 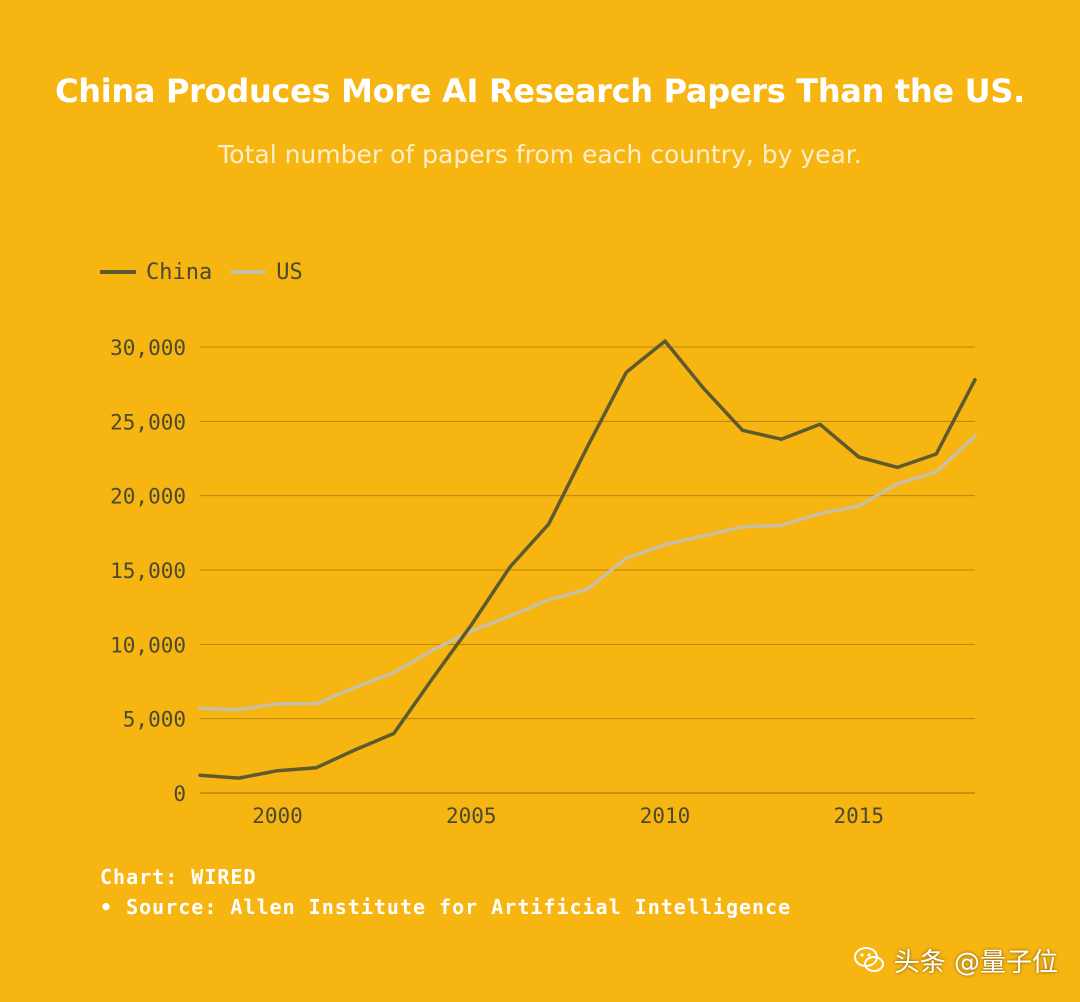 I want to click on legend-swatch-us, so click(x=248, y=272).